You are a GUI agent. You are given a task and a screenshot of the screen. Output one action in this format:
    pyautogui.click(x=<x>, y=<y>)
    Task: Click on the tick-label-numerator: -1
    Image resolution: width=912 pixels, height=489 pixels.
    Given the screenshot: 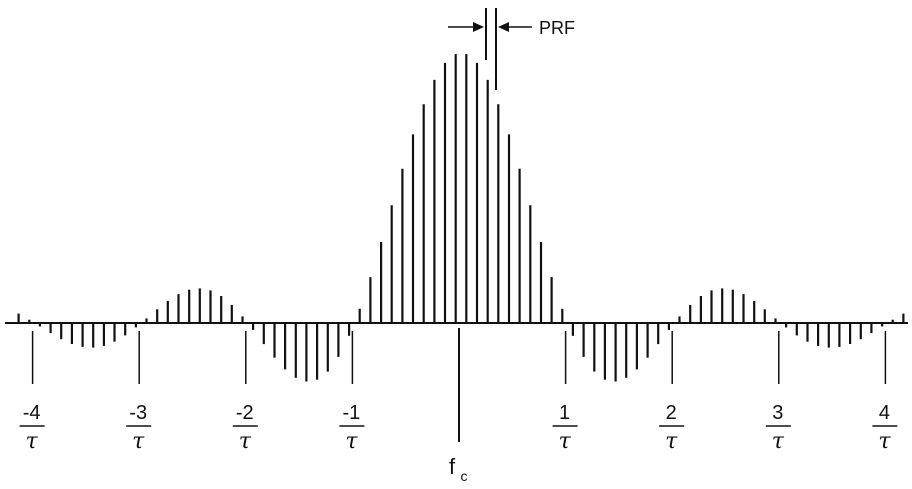 What is the action you would take?
    pyautogui.click(x=352, y=413)
    